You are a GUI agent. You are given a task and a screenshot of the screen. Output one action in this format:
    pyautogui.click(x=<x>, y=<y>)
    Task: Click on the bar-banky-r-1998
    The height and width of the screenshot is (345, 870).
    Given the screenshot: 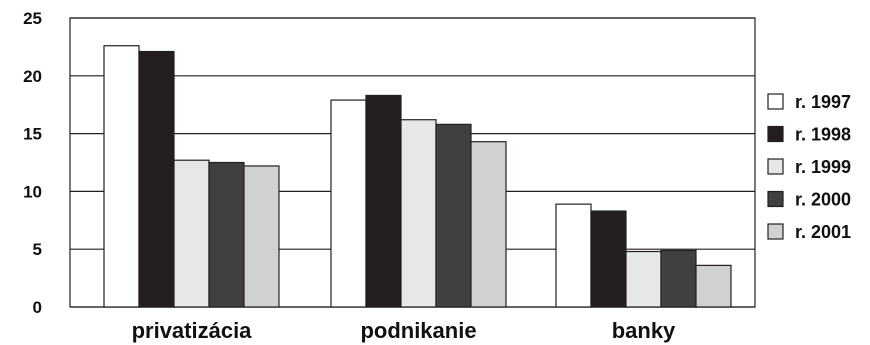 What is the action you would take?
    pyautogui.click(x=608, y=259)
    